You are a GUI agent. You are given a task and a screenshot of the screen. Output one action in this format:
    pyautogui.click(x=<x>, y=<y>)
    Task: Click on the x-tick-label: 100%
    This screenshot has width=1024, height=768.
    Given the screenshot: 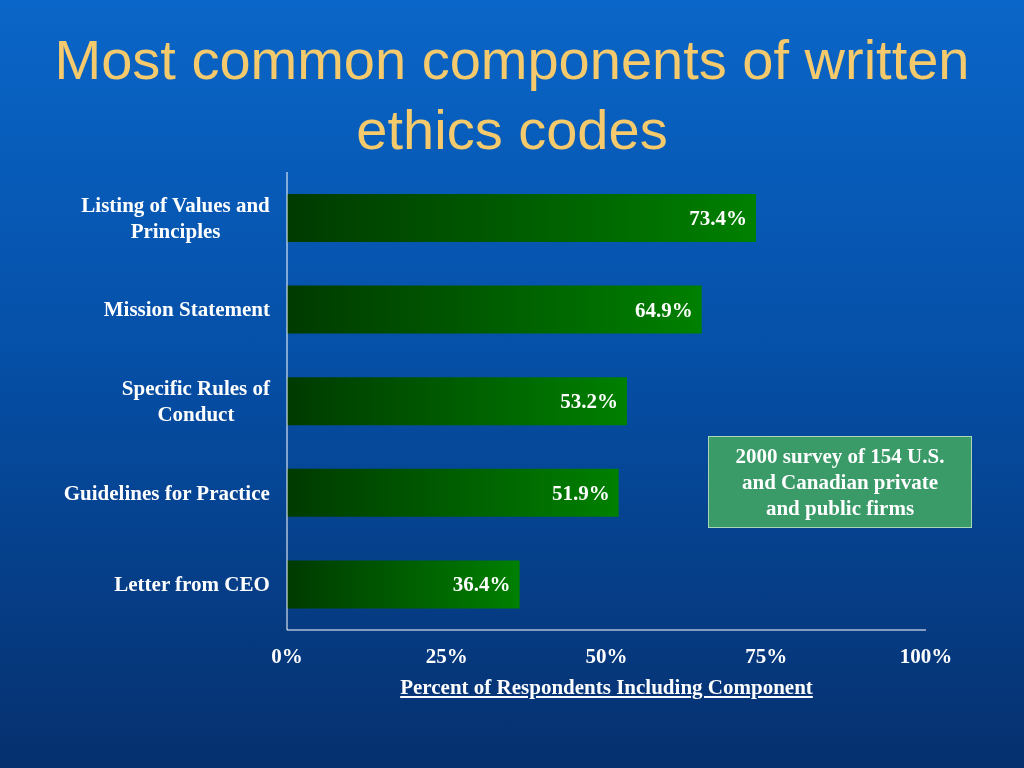 What is the action you would take?
    pyautogui.click(x=926, y=655)
    